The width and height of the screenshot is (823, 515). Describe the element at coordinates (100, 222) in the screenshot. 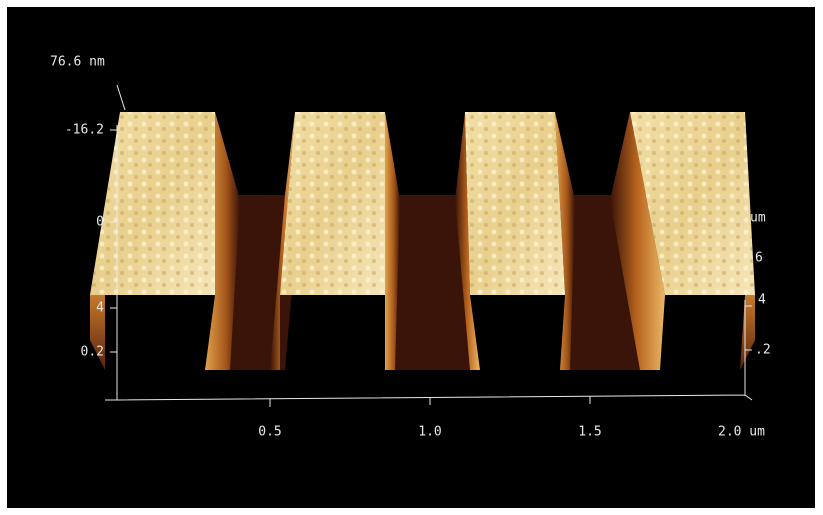

I see `left-axis-label: 0` at that location.